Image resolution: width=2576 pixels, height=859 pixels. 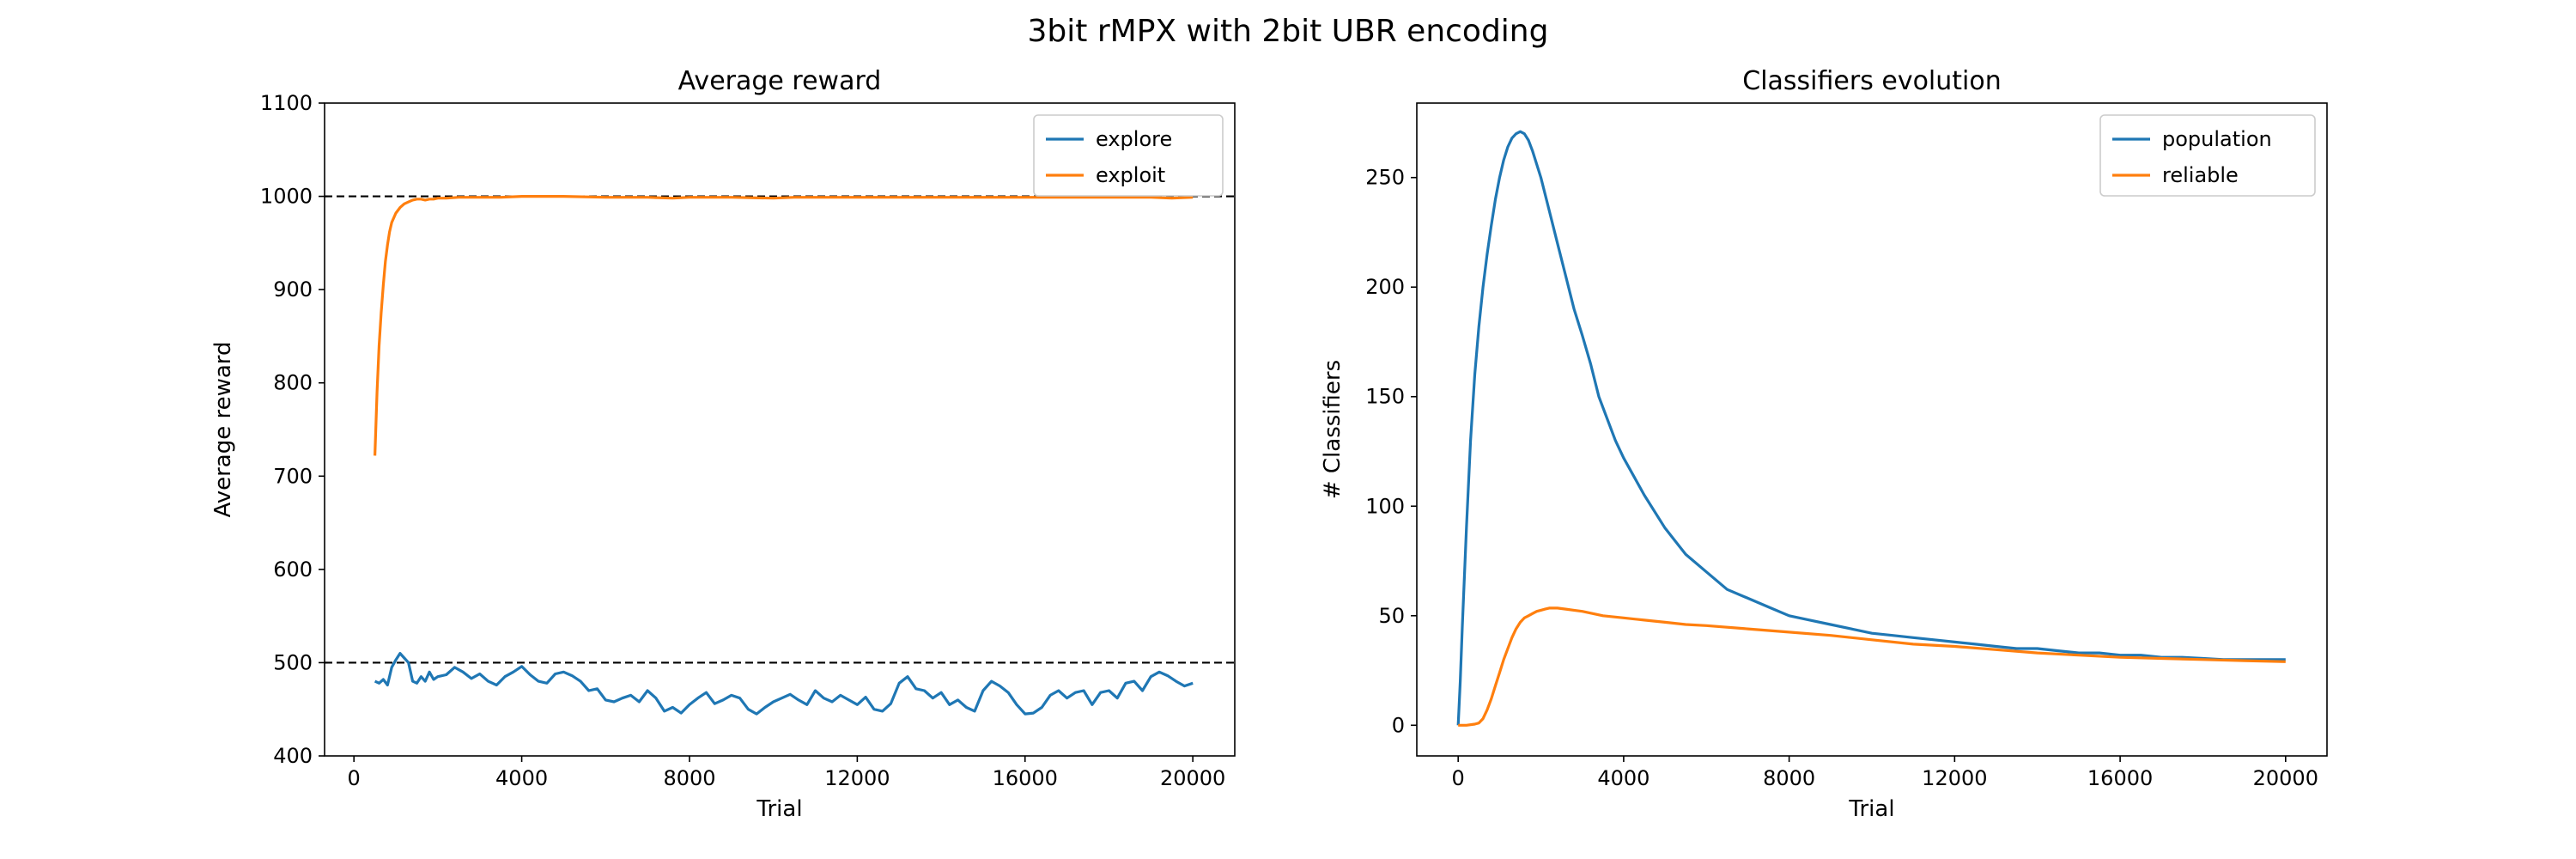 I want to click on legend-box, so click(x=2207, y=156).